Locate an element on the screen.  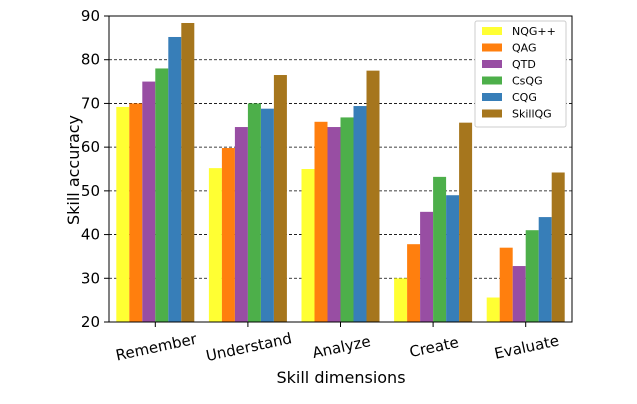
x-axis: Remember Understand Analyze Create Evaluate is located at coordinates (337, 343).